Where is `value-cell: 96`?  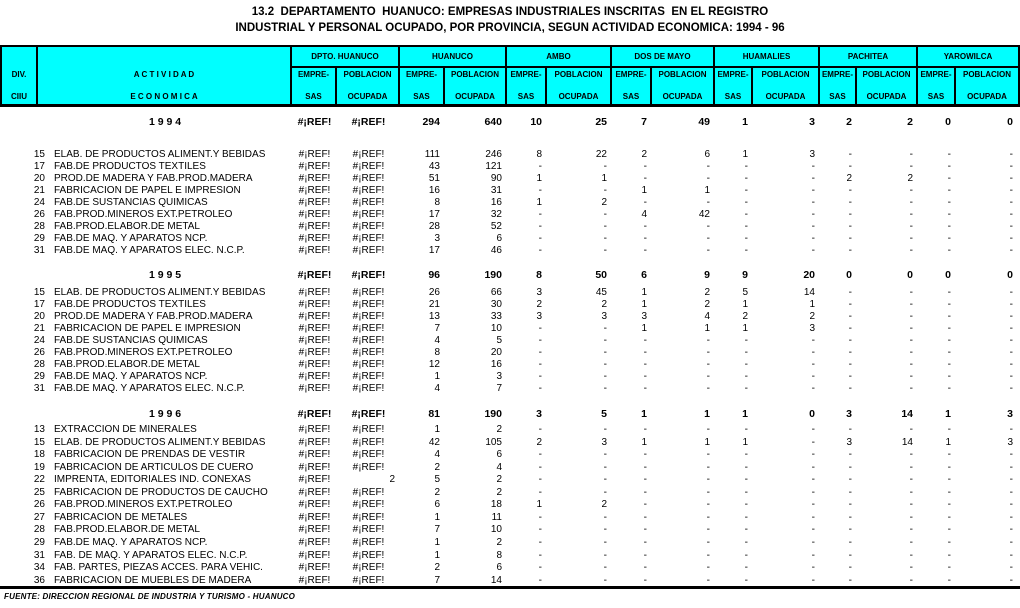
value-cell: 96 is located at coordinates (434, 275).